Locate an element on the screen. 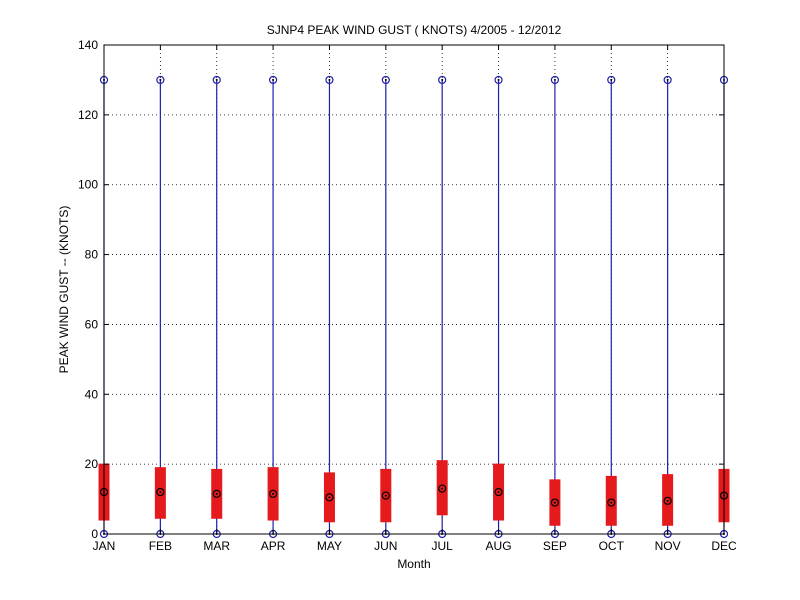 This screenshot has height=600, width=800. x-tick-label: MAR is located at coordinates (216, 546).